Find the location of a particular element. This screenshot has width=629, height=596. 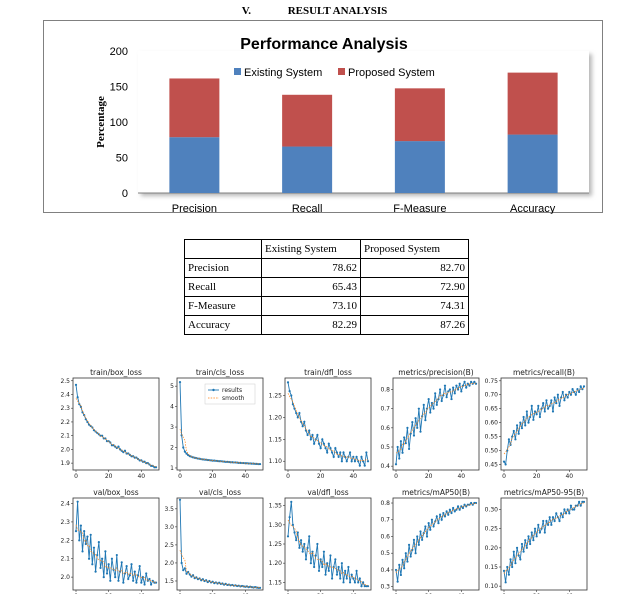

y-tick-label: 1 is located at coordinates (172, 468).